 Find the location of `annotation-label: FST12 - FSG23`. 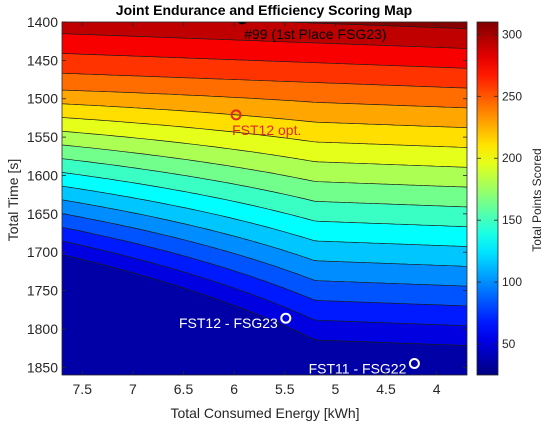

annotation-label: FST12 - FSG23 is located at coordinates (228, 323).